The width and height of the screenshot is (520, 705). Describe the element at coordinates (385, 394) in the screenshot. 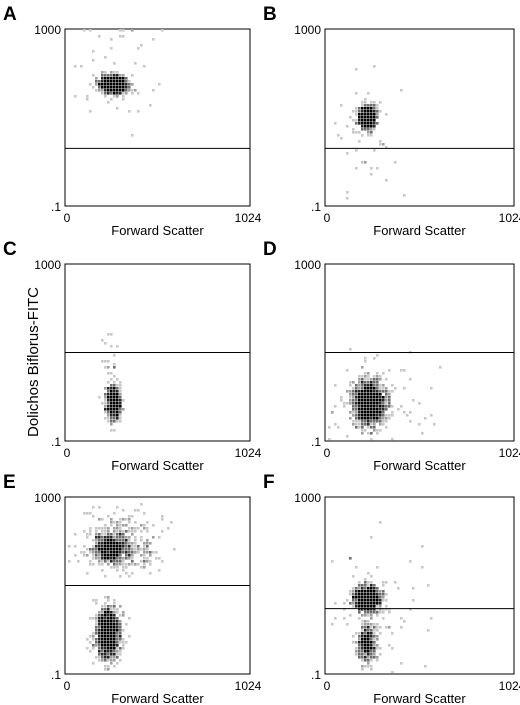

I see `density-points` at that location.